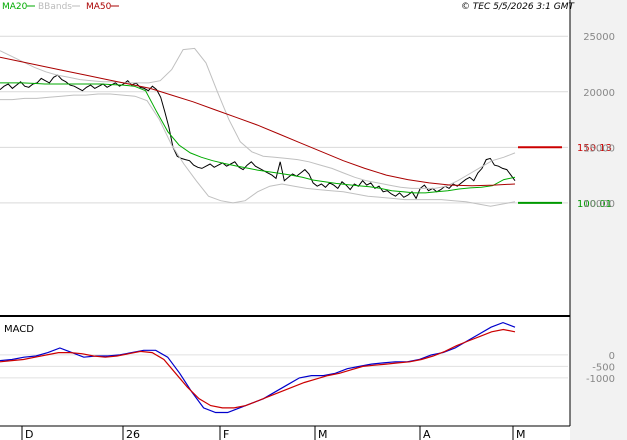  What do you see at coordinates (19, 329) in the screenshot?
I see `macd-title: MACD` at bounding box center [19, 329].